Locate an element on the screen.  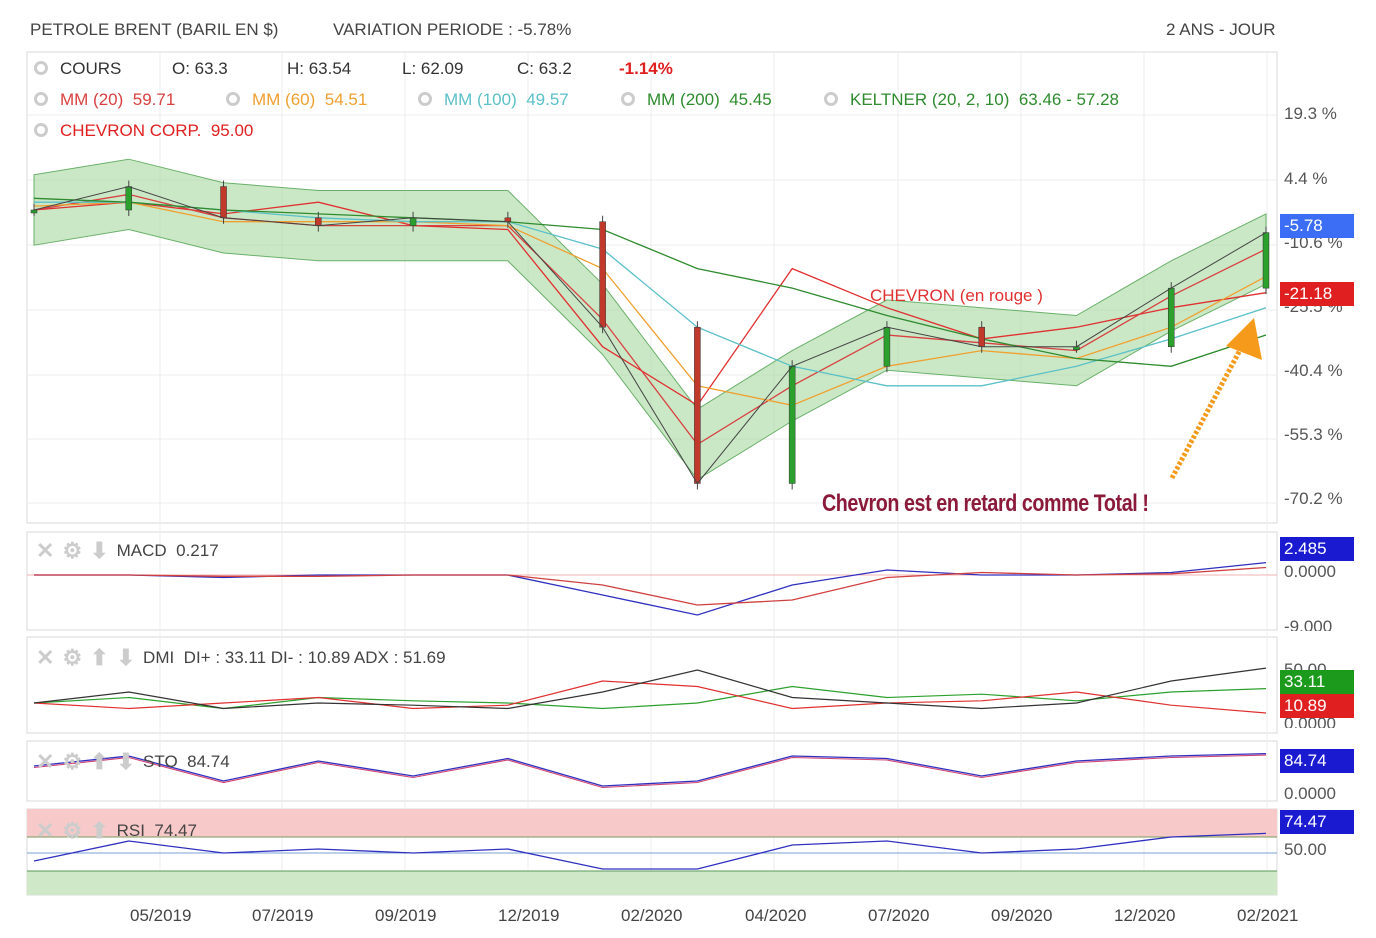
legend-mm200: MM (200) 45.45 is located at coordinates (696, 100).